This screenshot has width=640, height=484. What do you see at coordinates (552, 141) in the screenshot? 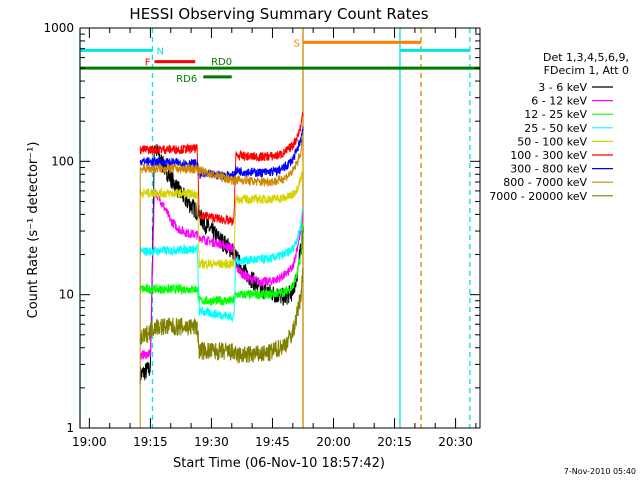
I see `legend-entry-label: 50 - 100 keV` at bounding box center [552, 141].